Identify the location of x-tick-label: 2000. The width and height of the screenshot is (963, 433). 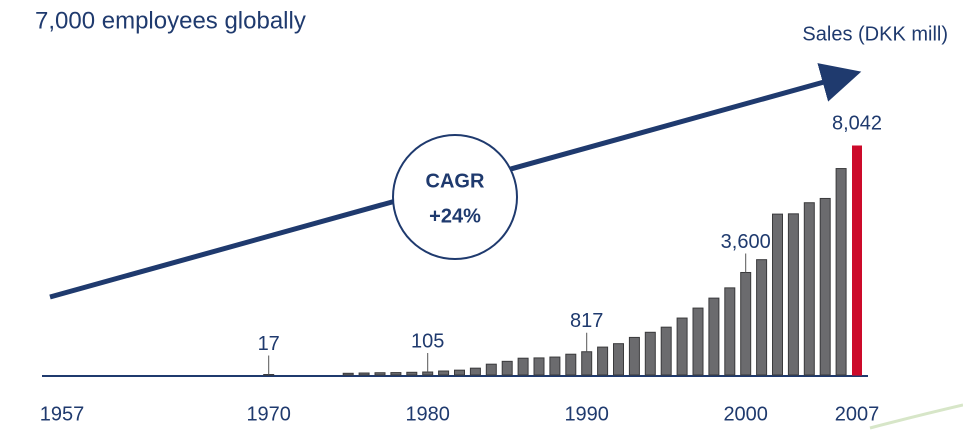
(745, 414).